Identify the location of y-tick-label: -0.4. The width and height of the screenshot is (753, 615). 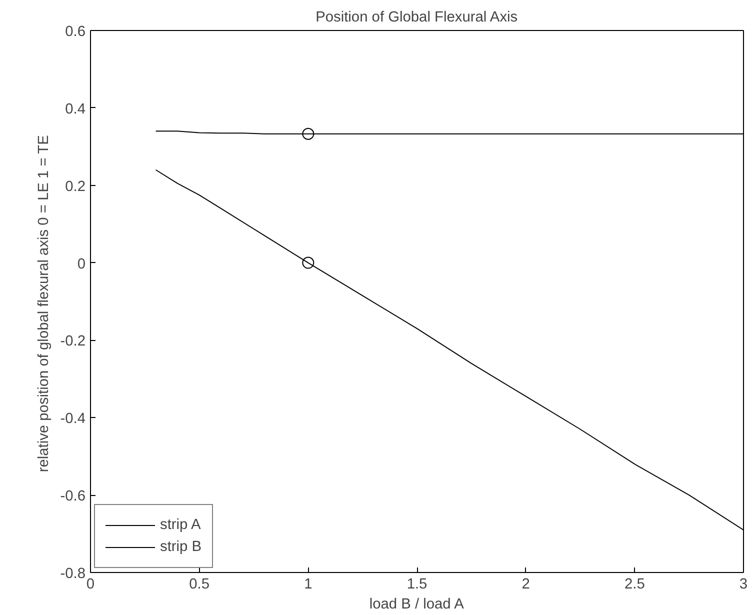
(73, 419).